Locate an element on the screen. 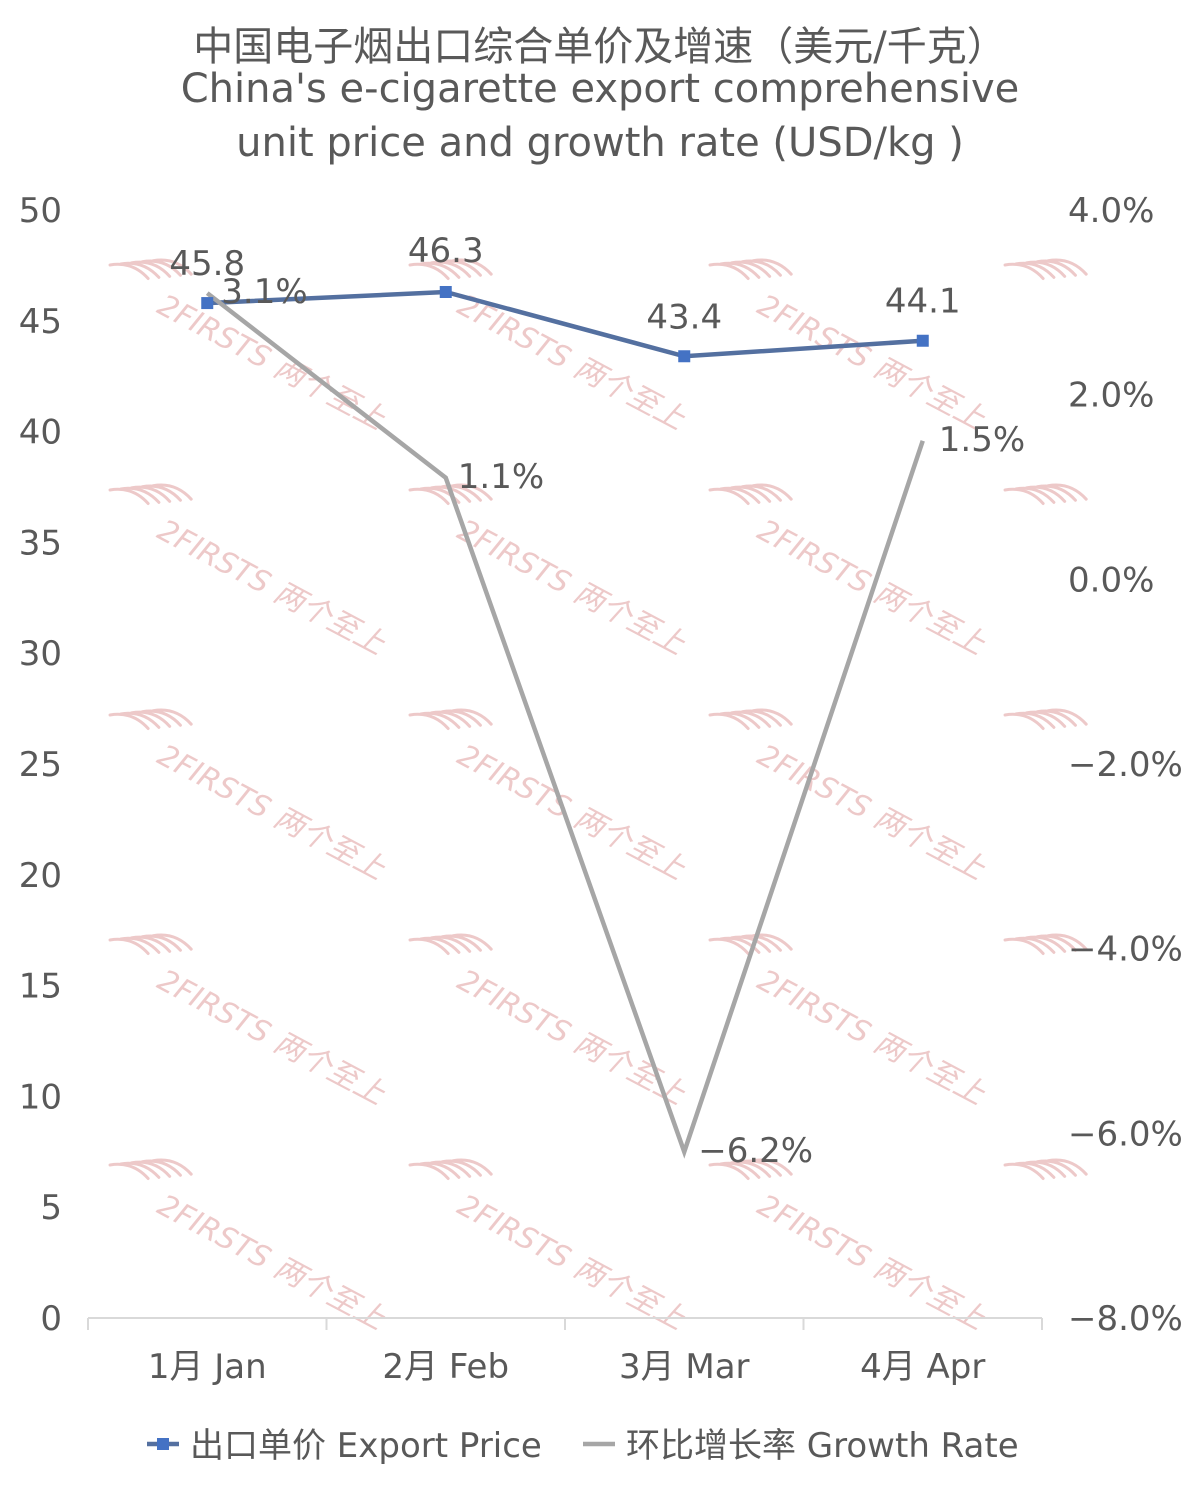 This screenshot has height=1494, width=1200. y-right-tick-label: −6.0% is located at coordinates (1125, 1134).